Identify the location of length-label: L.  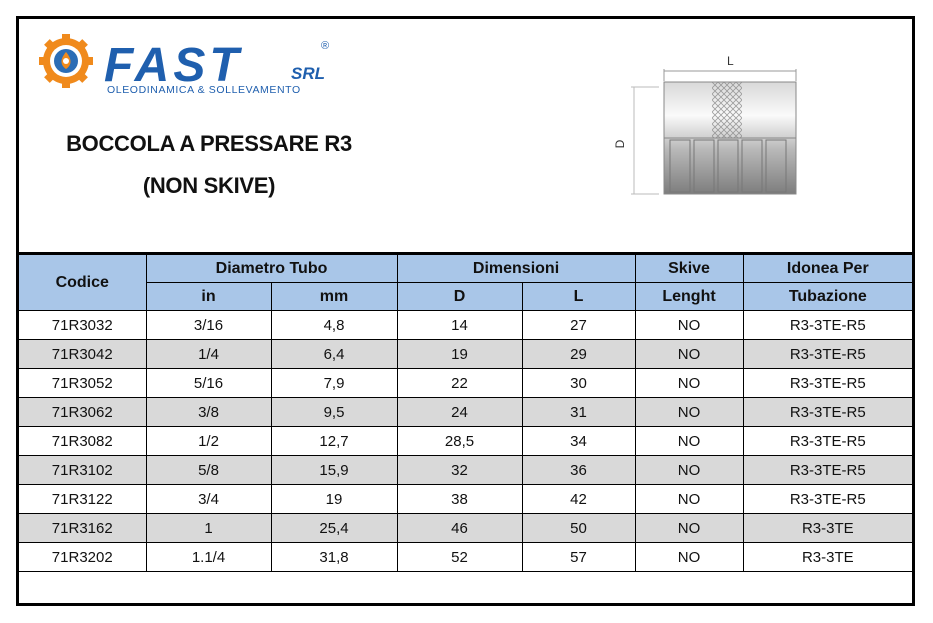
(730, 61).